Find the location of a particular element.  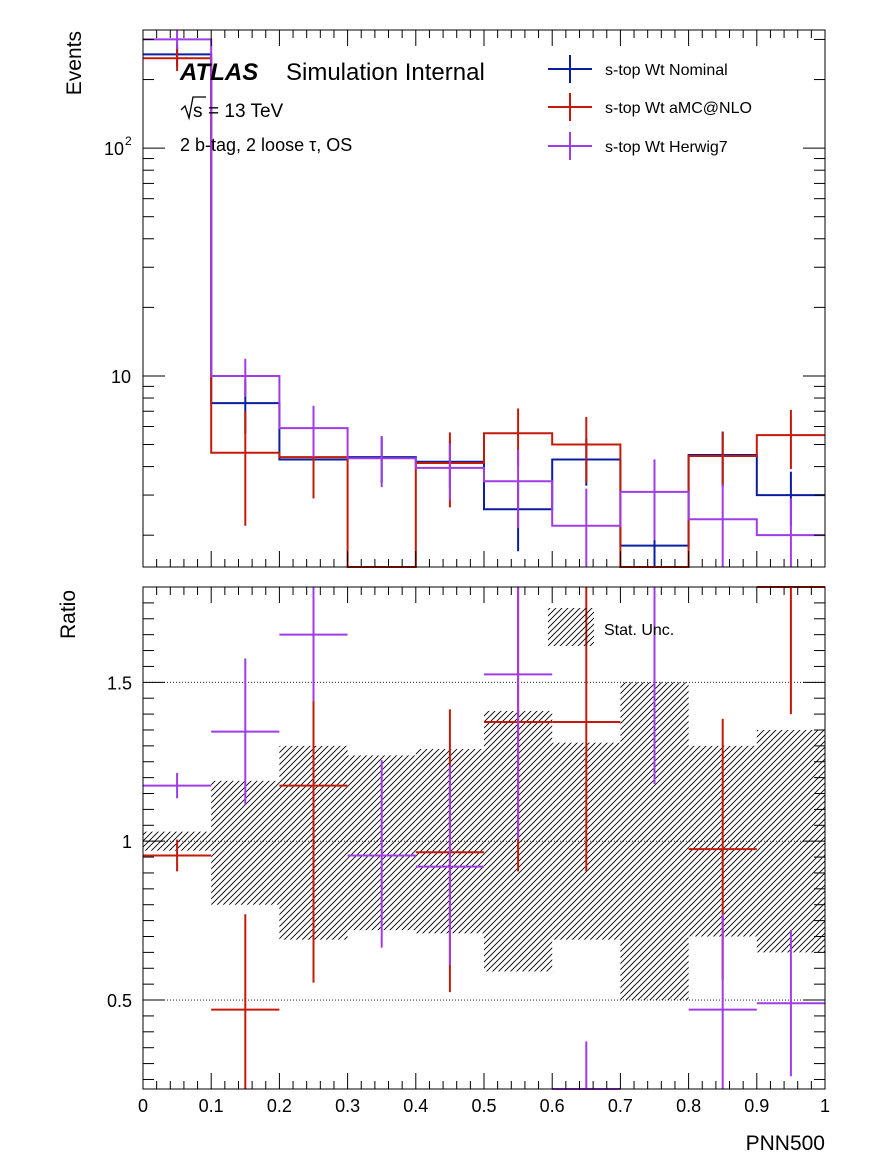

sqrt-s-label: s is located at coordinates (198, 111).